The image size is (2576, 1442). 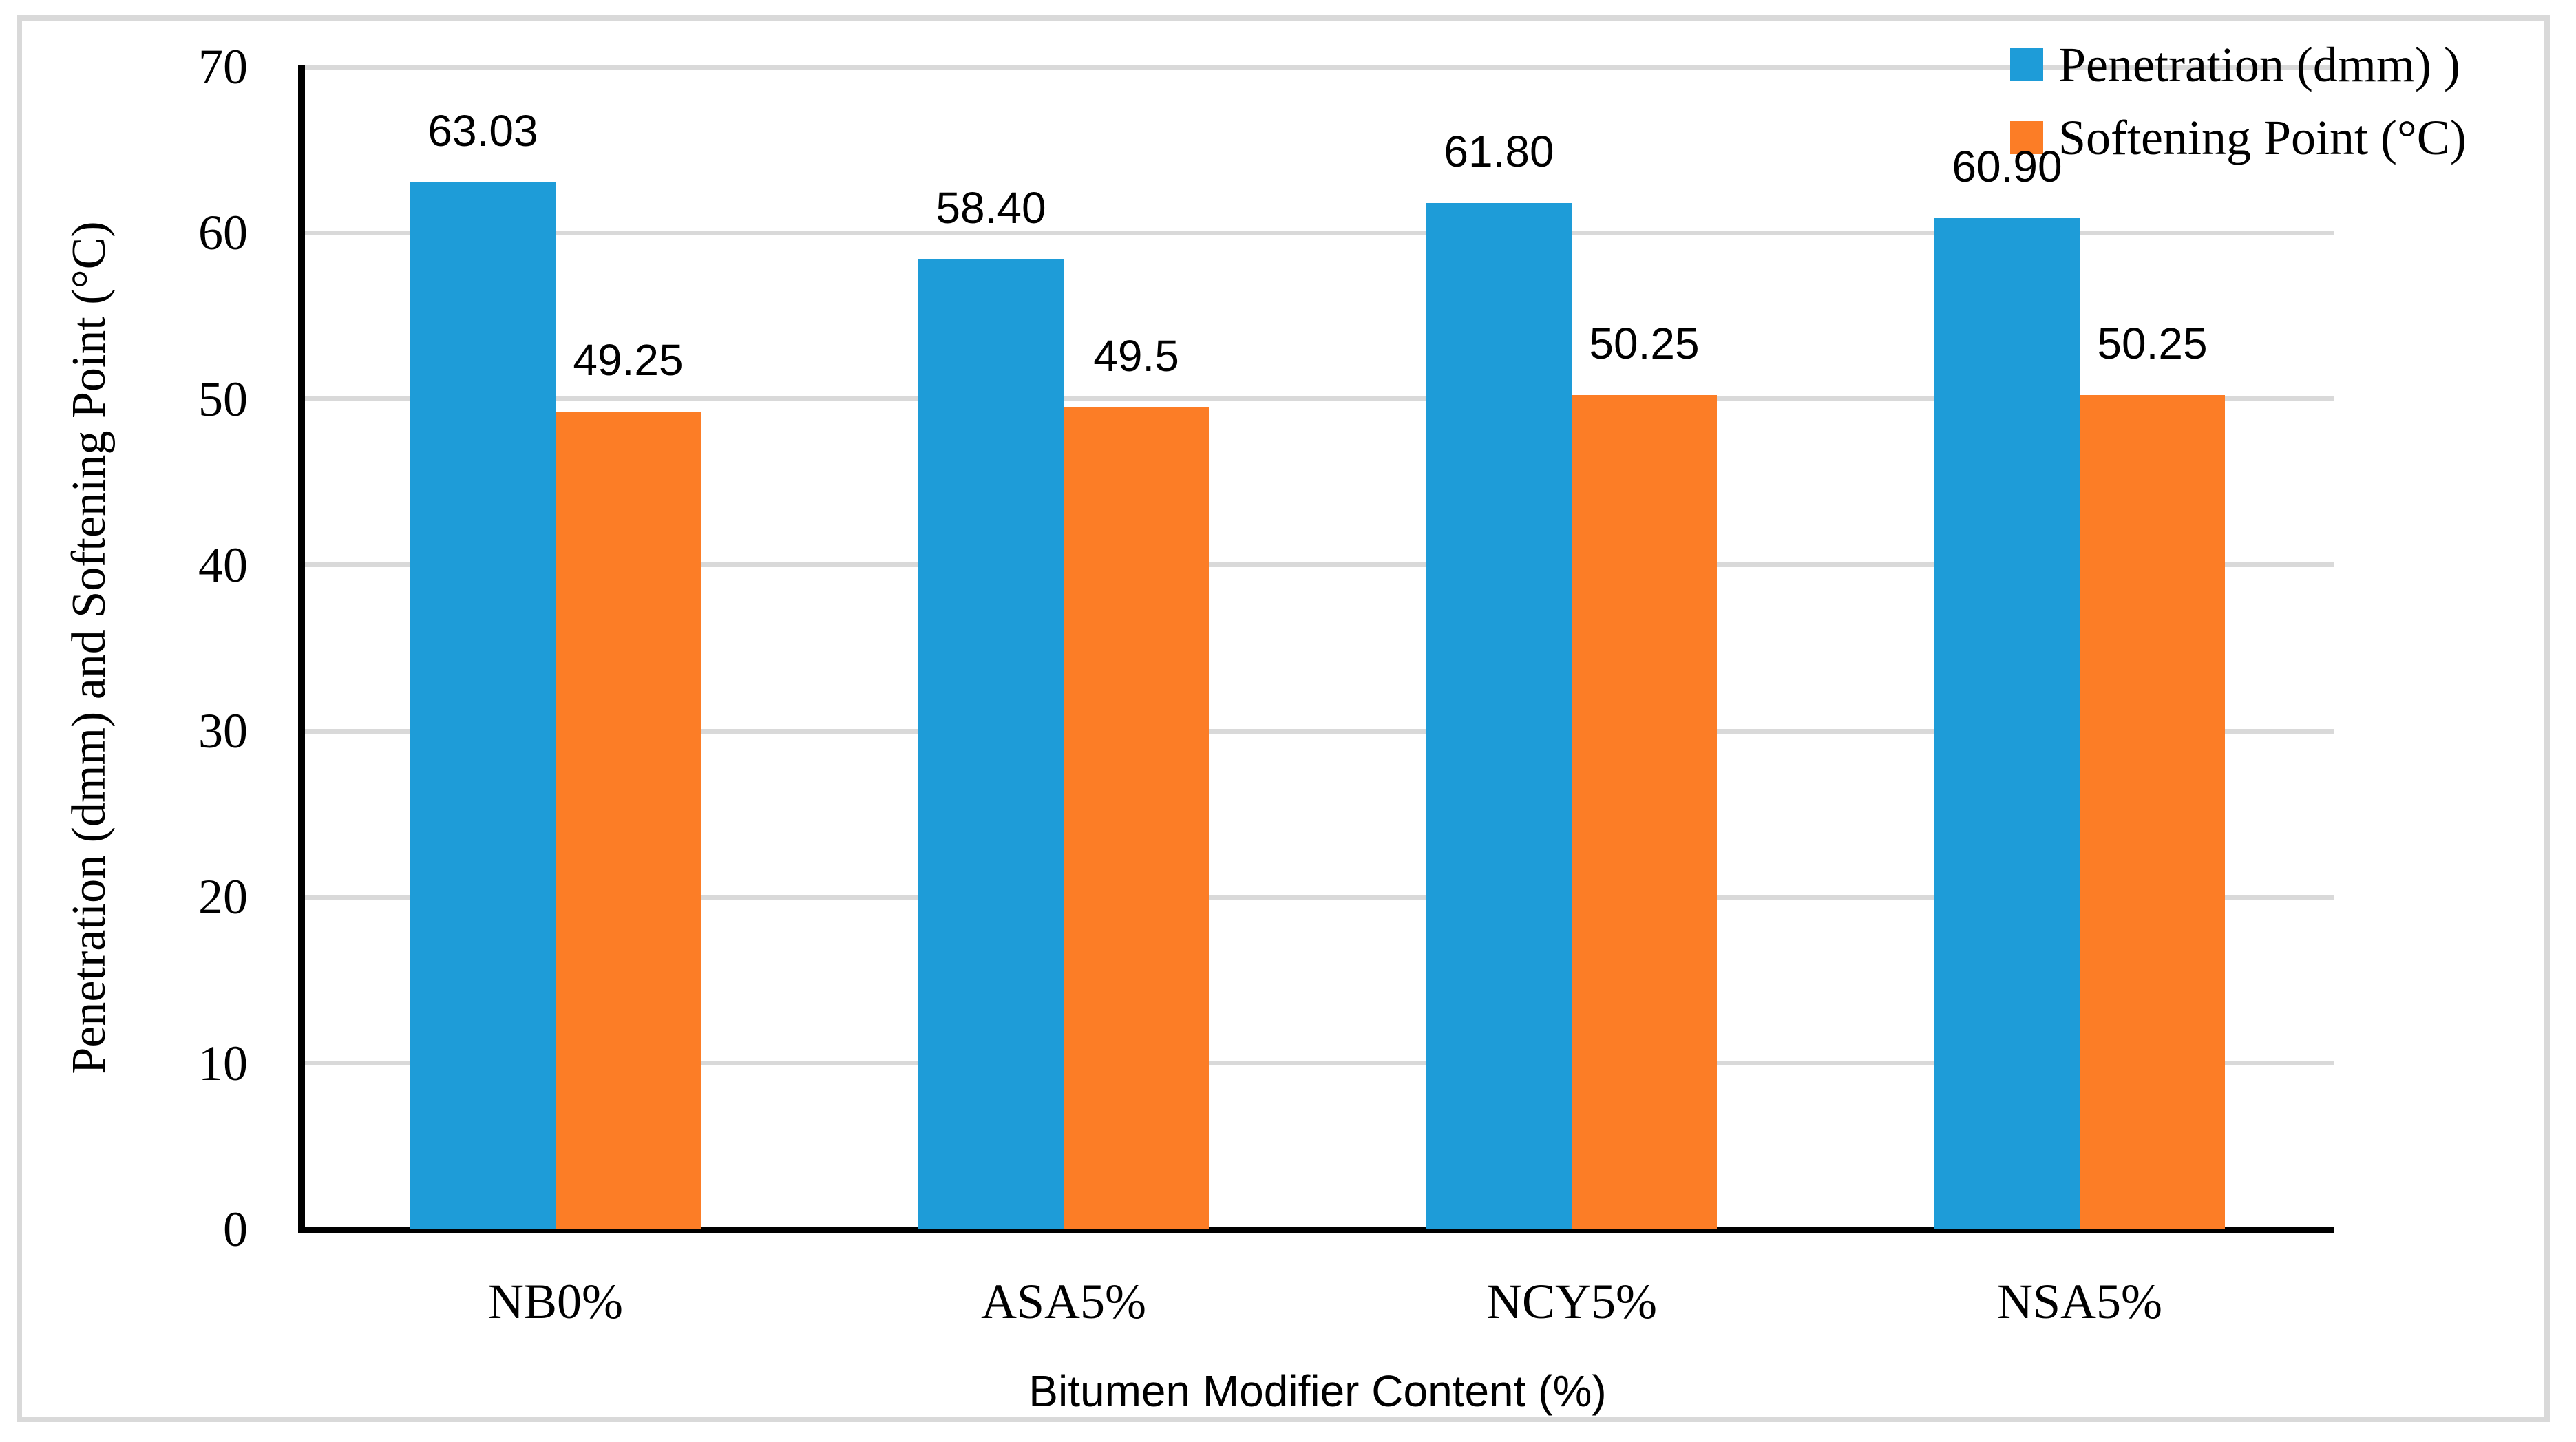 What do you see at coordinates (1063, 1301) in the screenshot?
I see `category-label-ASA5%: ASA5%` at bounding box center [1063, 1301].